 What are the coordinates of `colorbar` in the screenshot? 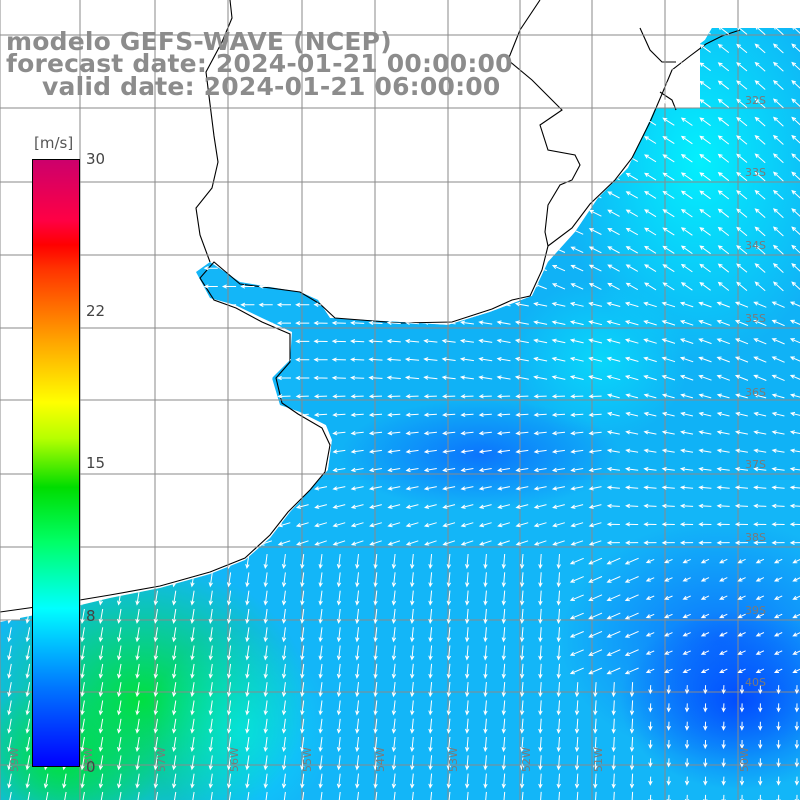 It's located at (56, 463).